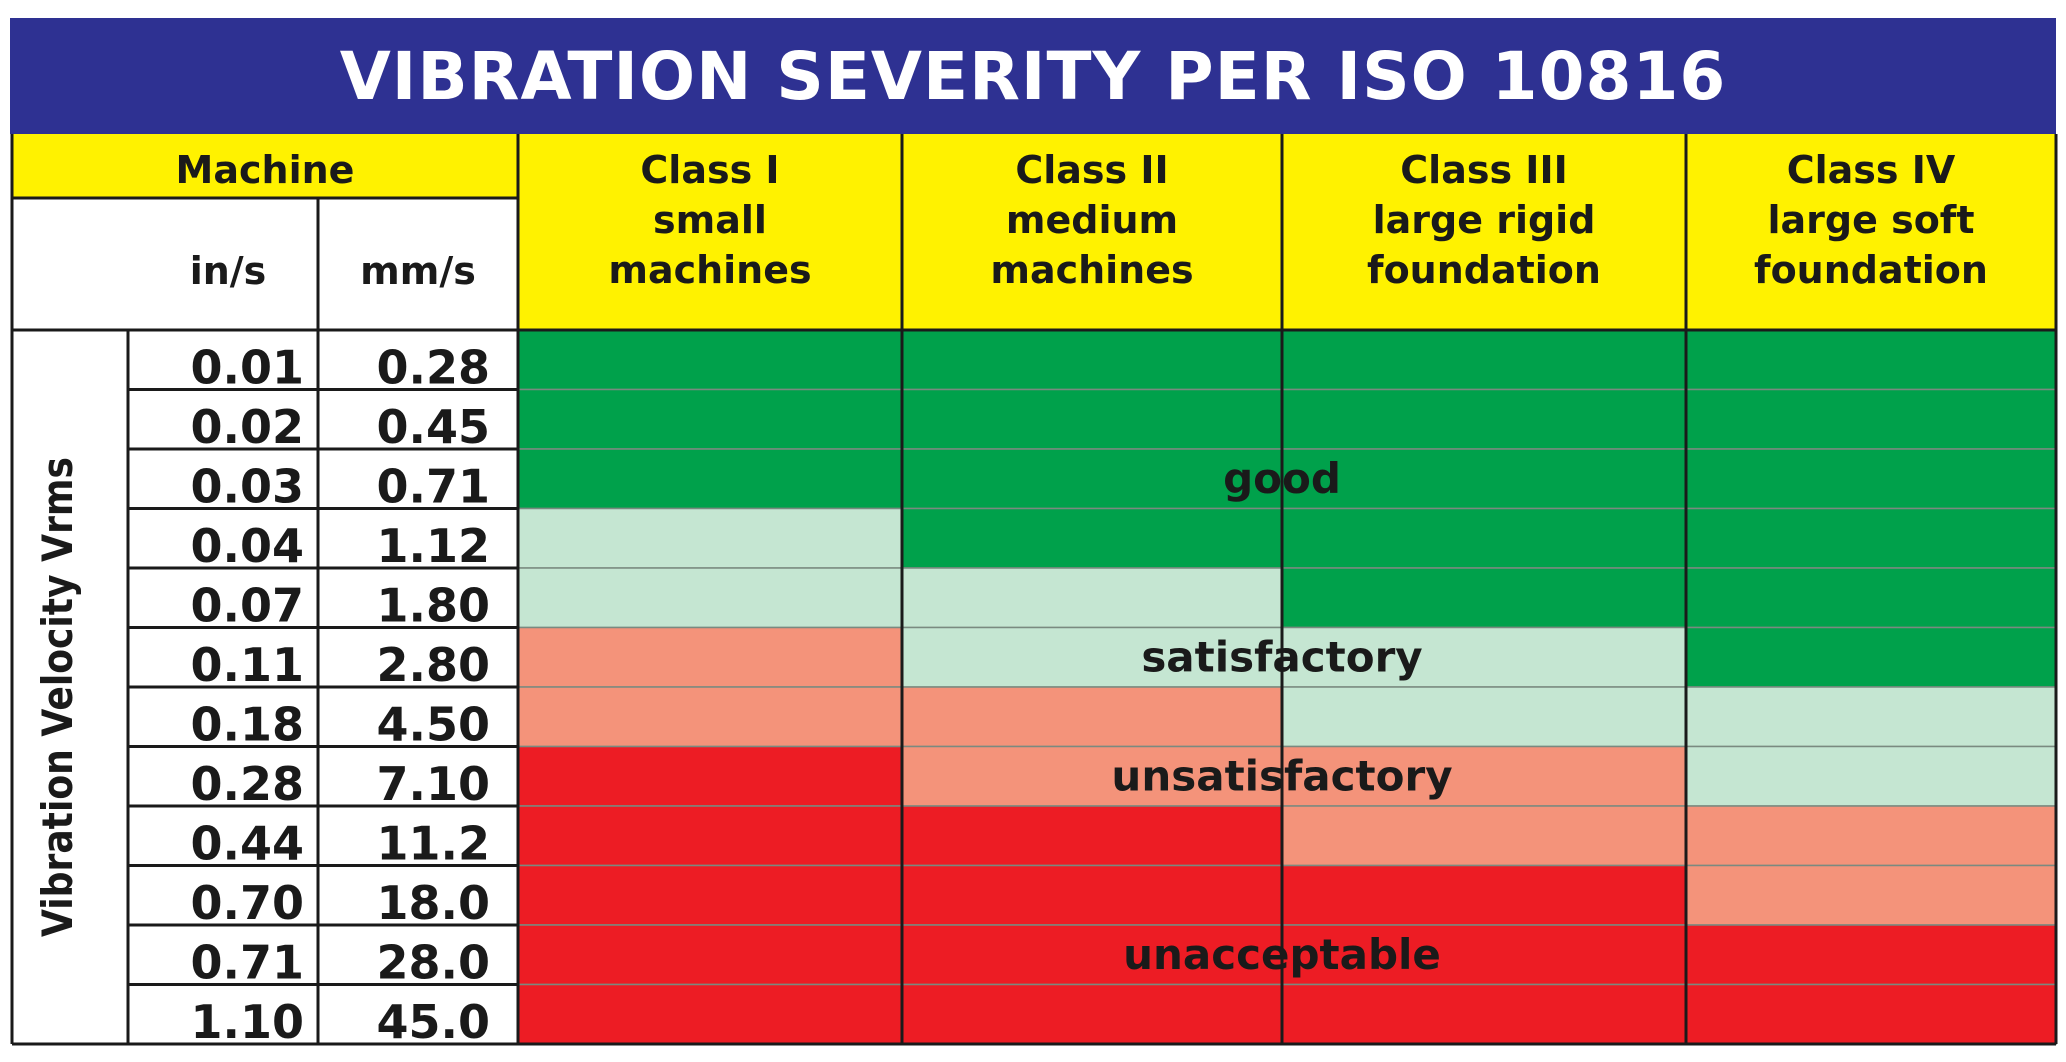 The image size is (2066, 1062). What do you see at coordinates (434, 903) in the screenshot?
I see `row-mm-per-s-value: 18.0` at bounding box center [434, 903].